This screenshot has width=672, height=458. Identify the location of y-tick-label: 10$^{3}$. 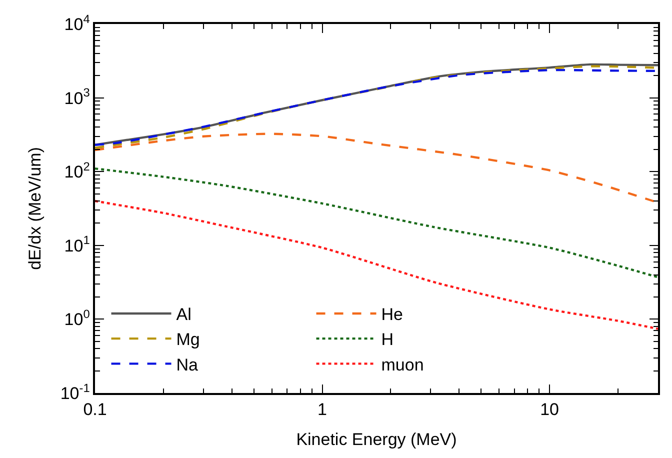
(77, 97).